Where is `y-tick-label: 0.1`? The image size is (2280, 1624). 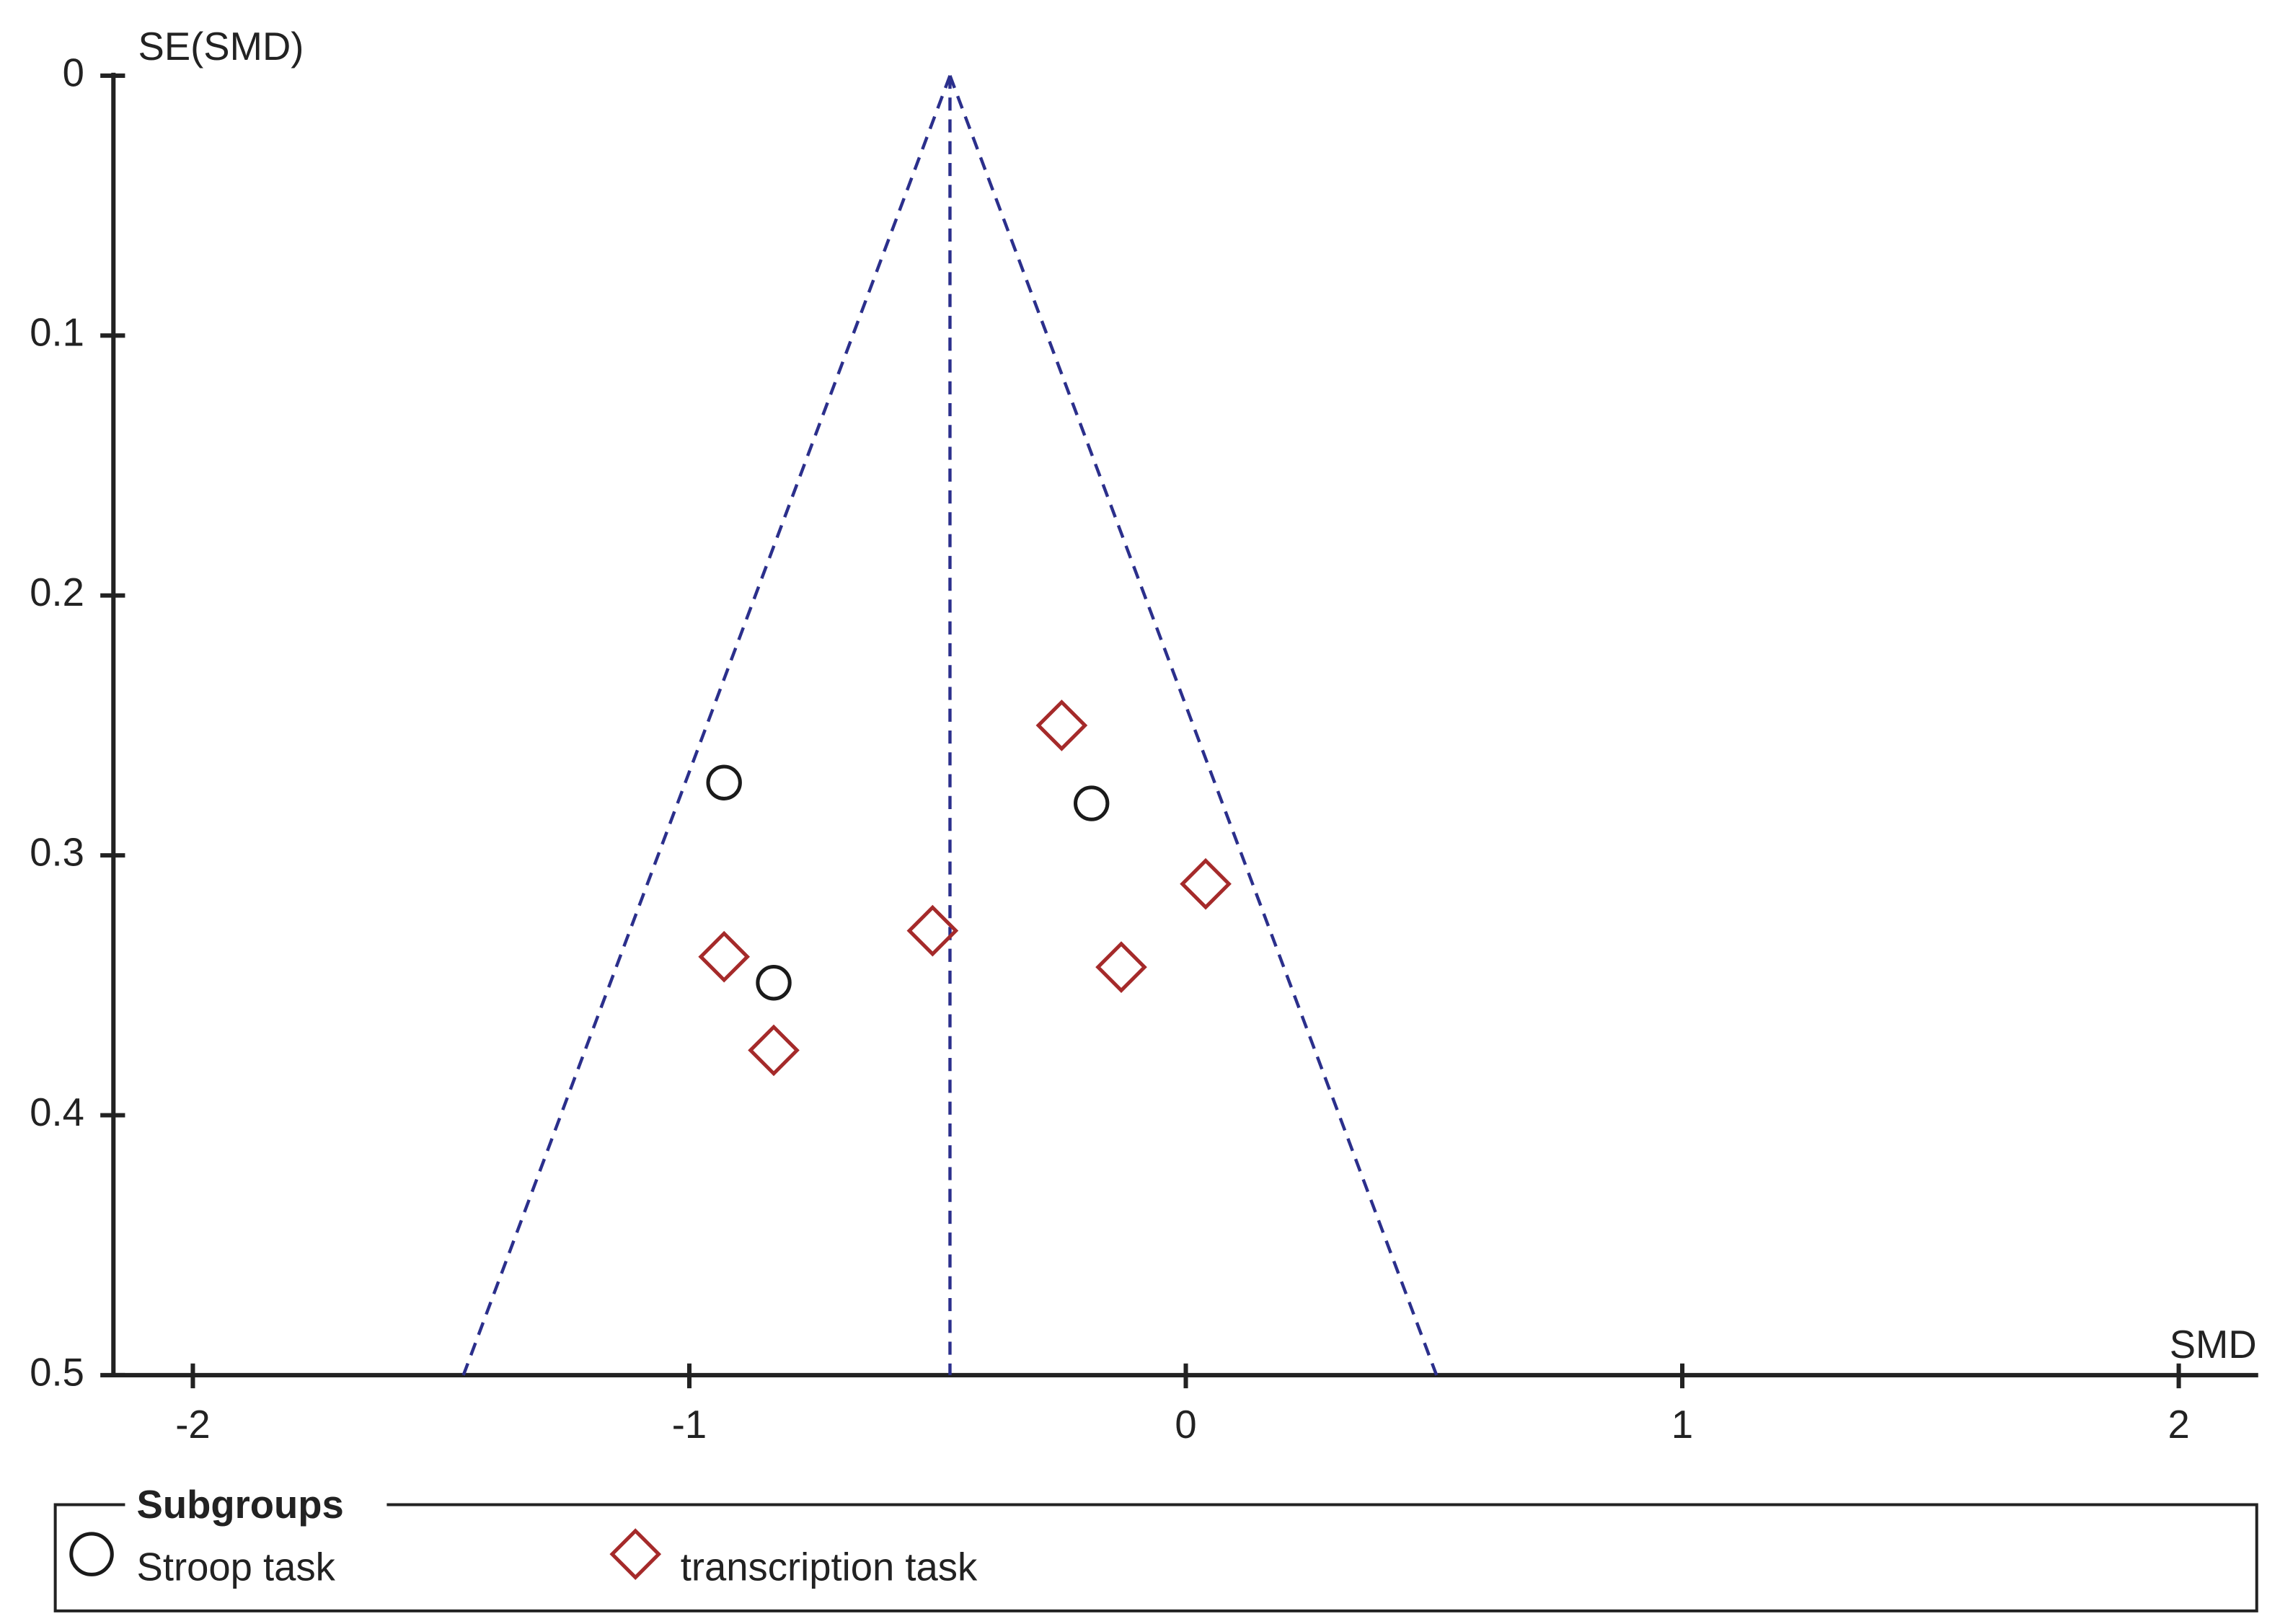 y-tick-label: 0.1 is located at coordinates (57, 333).